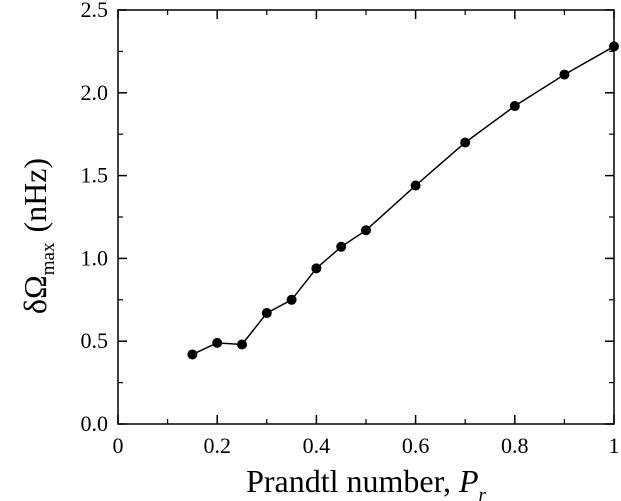  Describe the element at coordinates (118, 445) in the screenshot. I see `x-tick-label: 0` at that location.